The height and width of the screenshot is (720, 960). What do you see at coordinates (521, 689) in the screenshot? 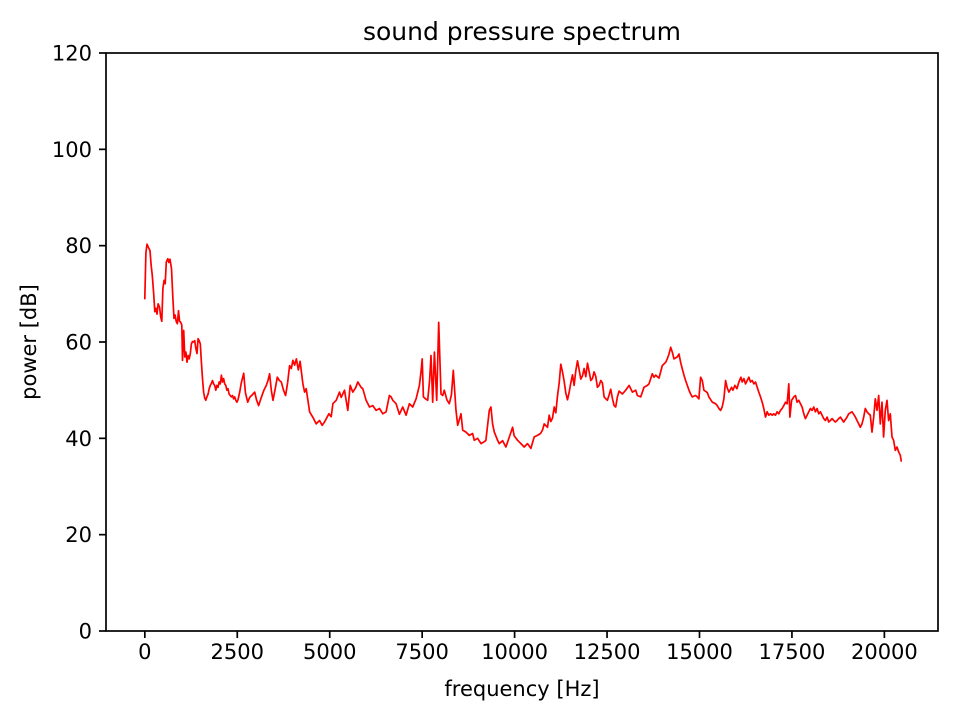
I see `x-axis-label: frequency [Hz]` at bounding box center [521, 689].